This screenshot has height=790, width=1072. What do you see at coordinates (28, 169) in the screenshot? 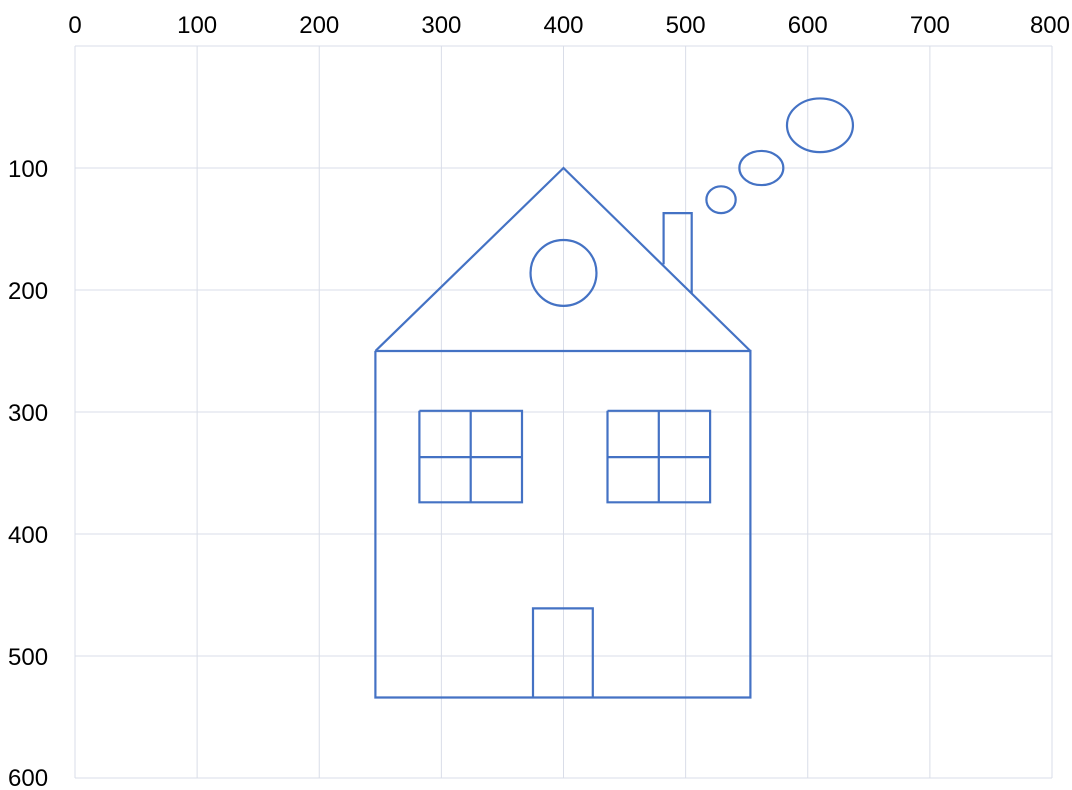
I see `y-tick-label: 100` at bounding box center [28, 169].